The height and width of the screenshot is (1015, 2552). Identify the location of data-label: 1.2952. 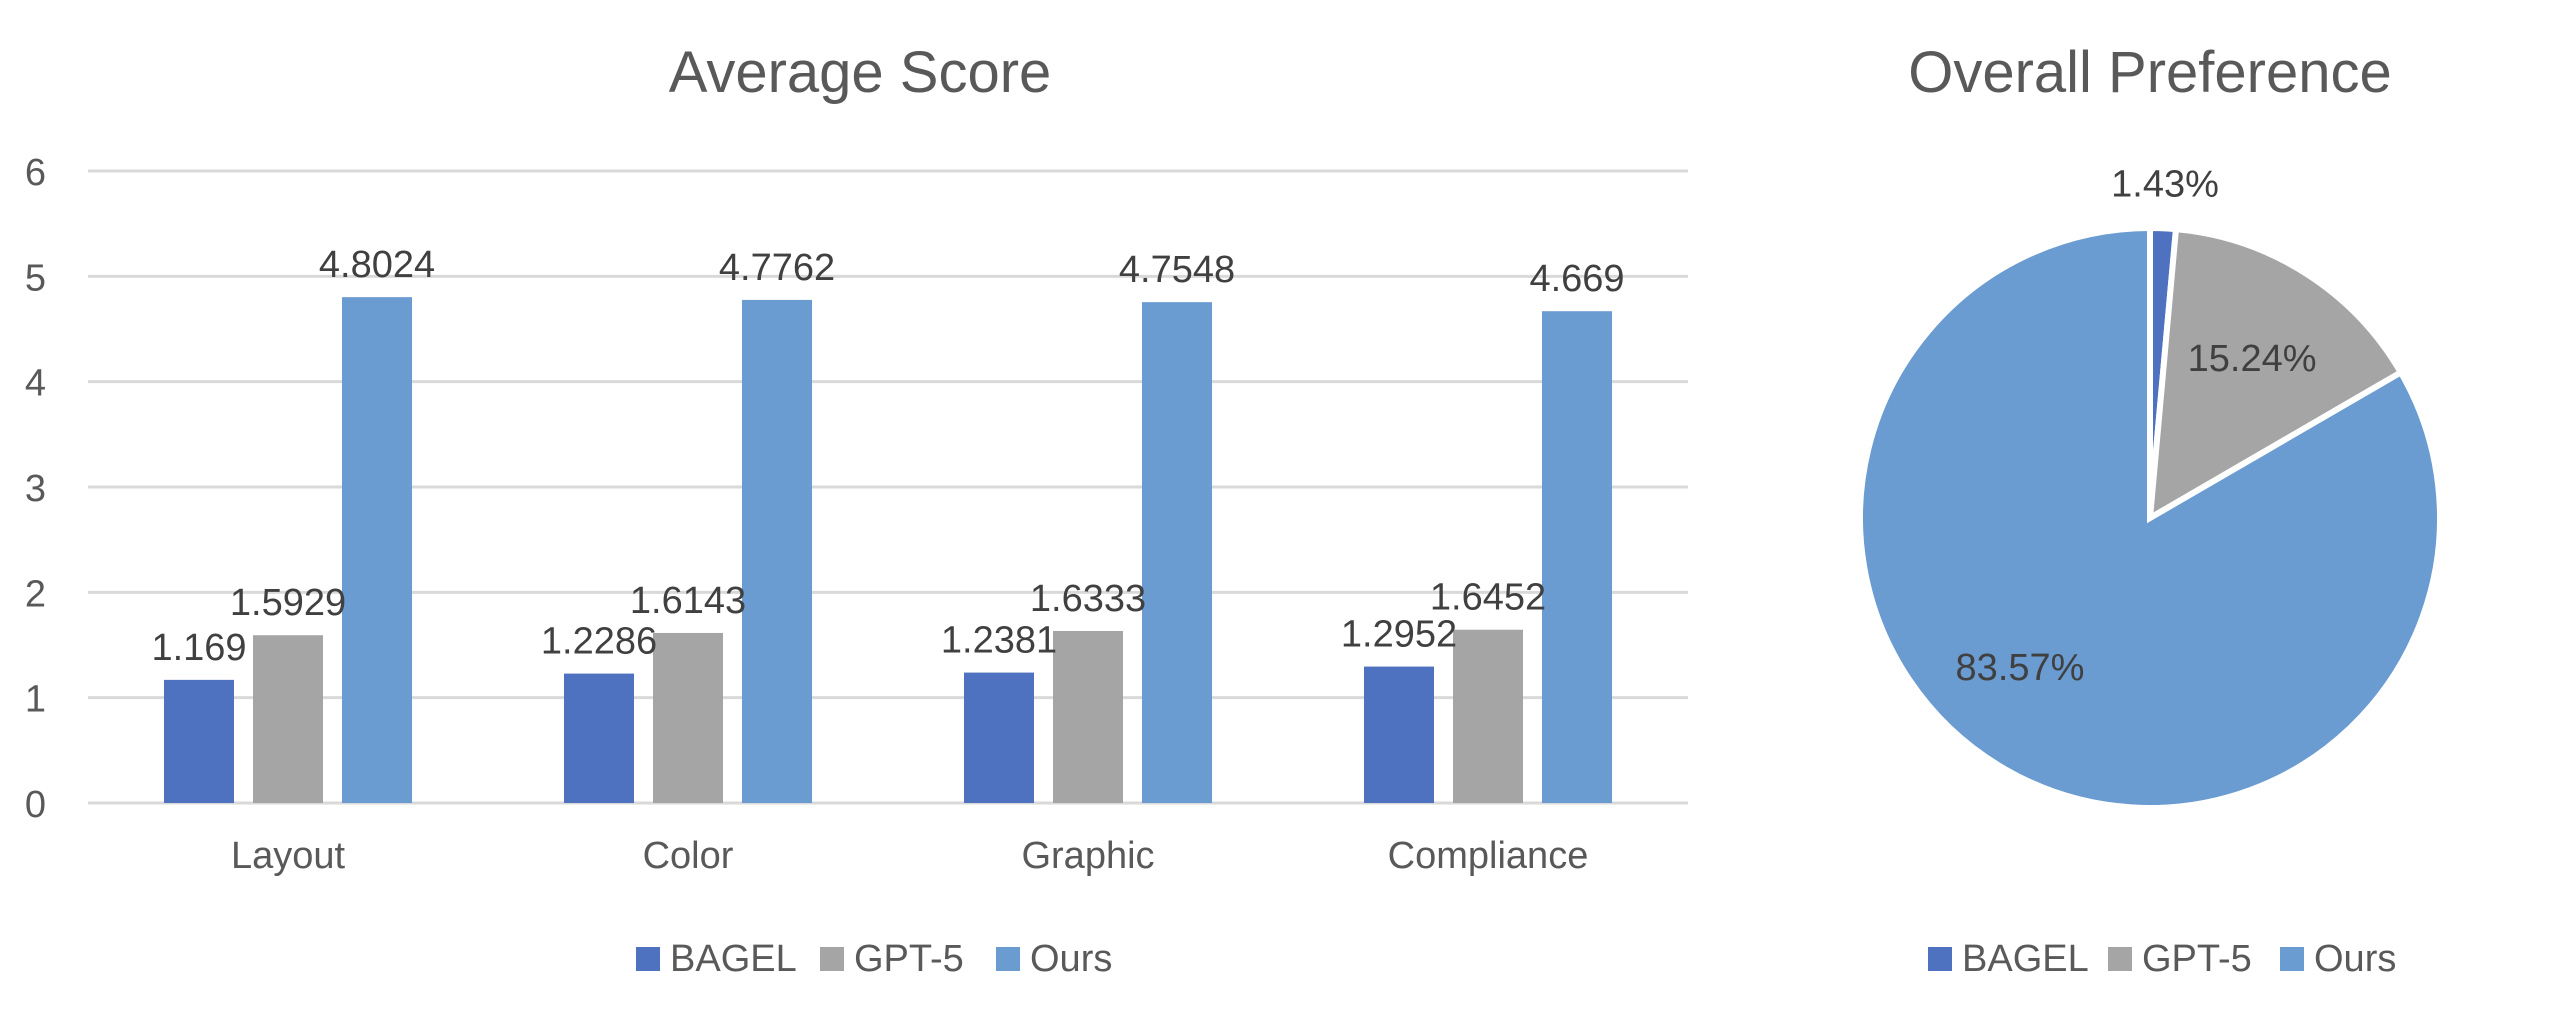
(1399, 635).